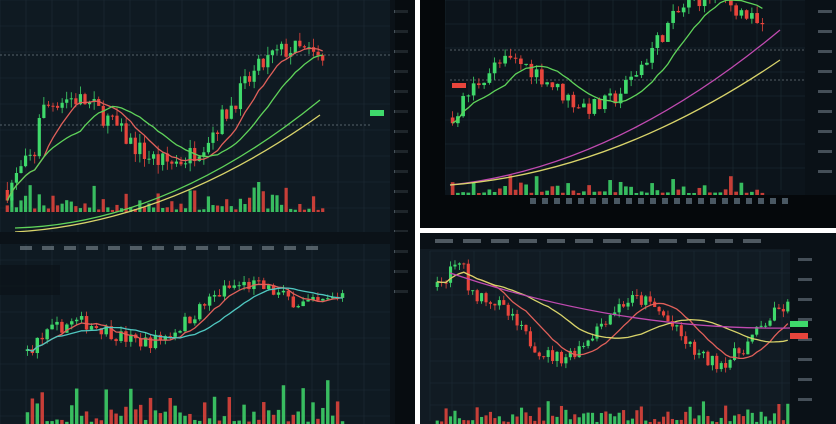 The image size is (836, 424). I want to click on moving-average-line, so click(167, 164).